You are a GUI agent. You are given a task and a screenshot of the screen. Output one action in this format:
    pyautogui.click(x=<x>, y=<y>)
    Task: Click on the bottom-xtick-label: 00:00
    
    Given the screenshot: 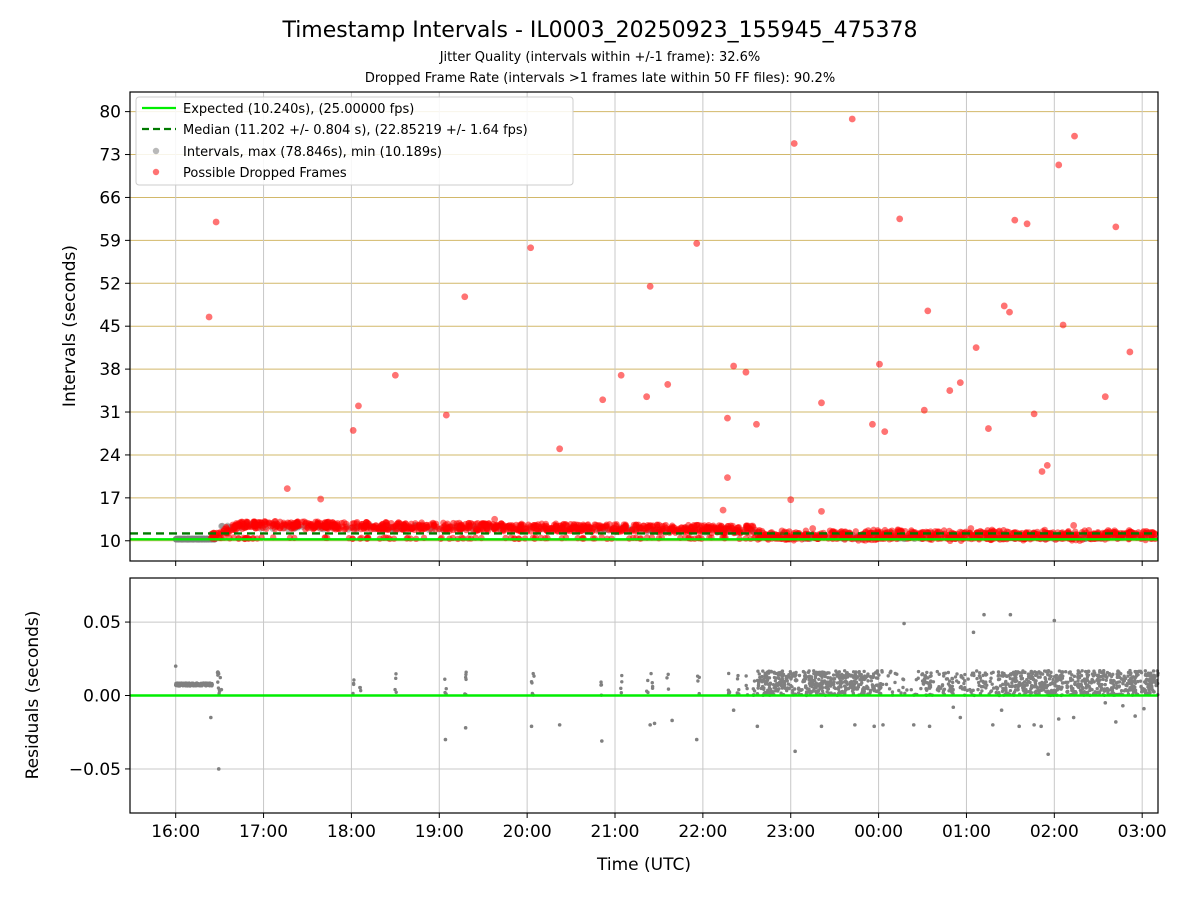 What is the action you would take?
    pyautogui.click(x=878, y=832)
    